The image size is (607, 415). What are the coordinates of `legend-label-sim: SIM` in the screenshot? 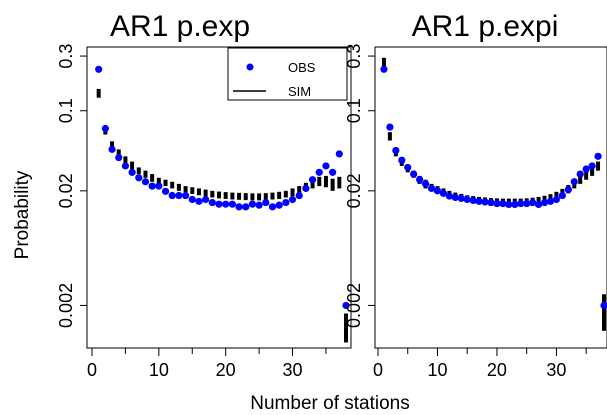 It's located at (299, 91).